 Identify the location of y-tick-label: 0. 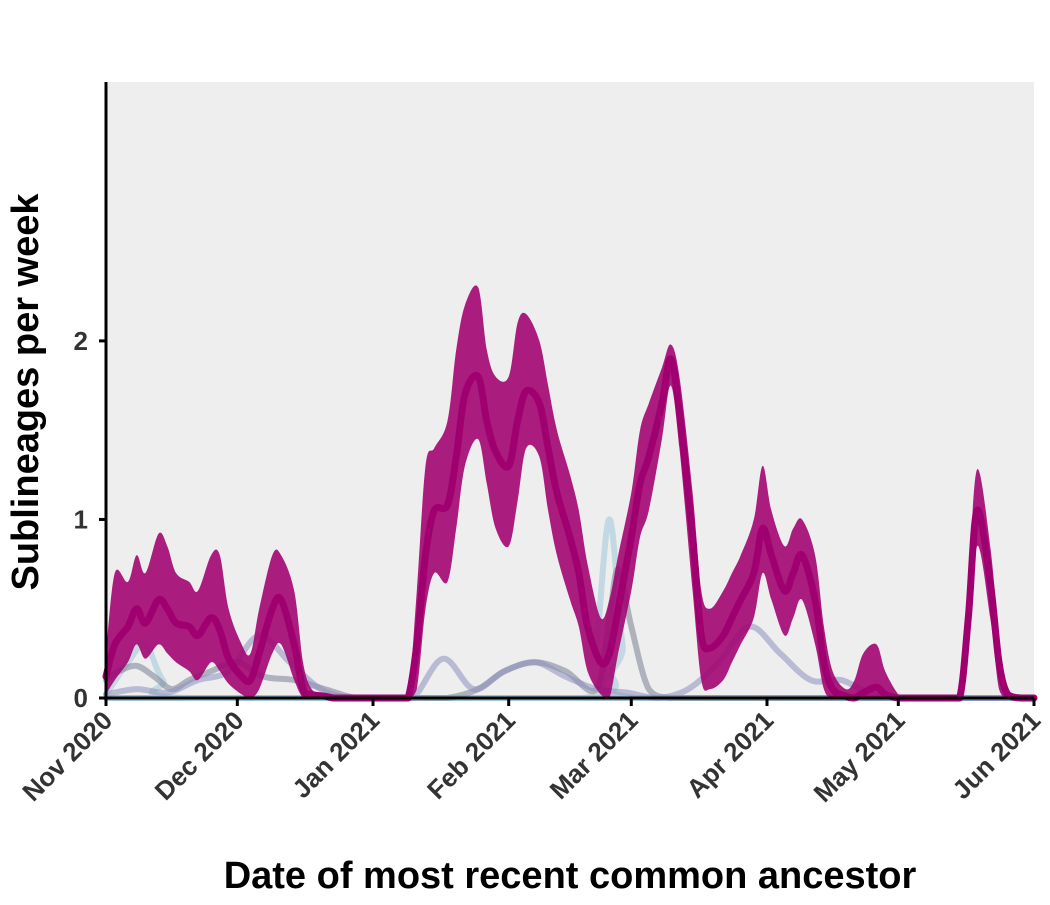
(81, 698).